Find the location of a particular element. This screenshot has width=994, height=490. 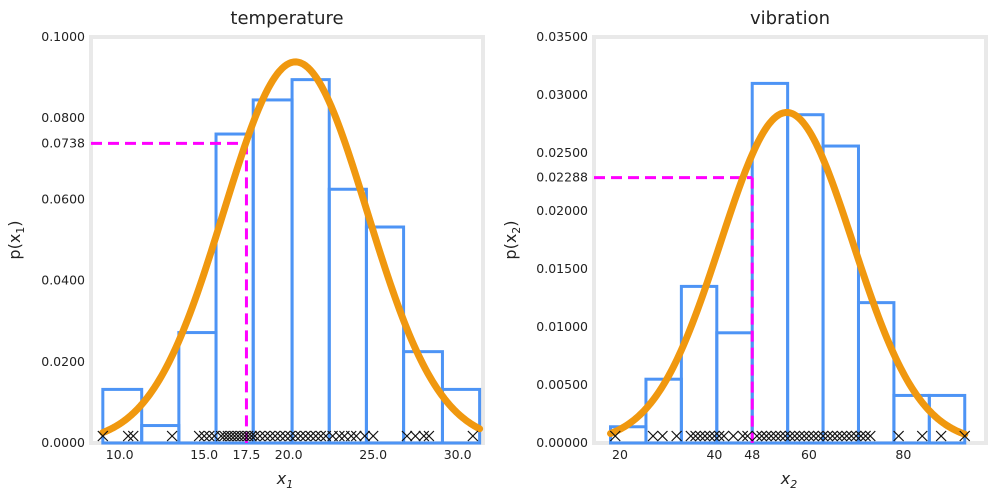

chart-title: vibration is located at coordinates (790, 18).